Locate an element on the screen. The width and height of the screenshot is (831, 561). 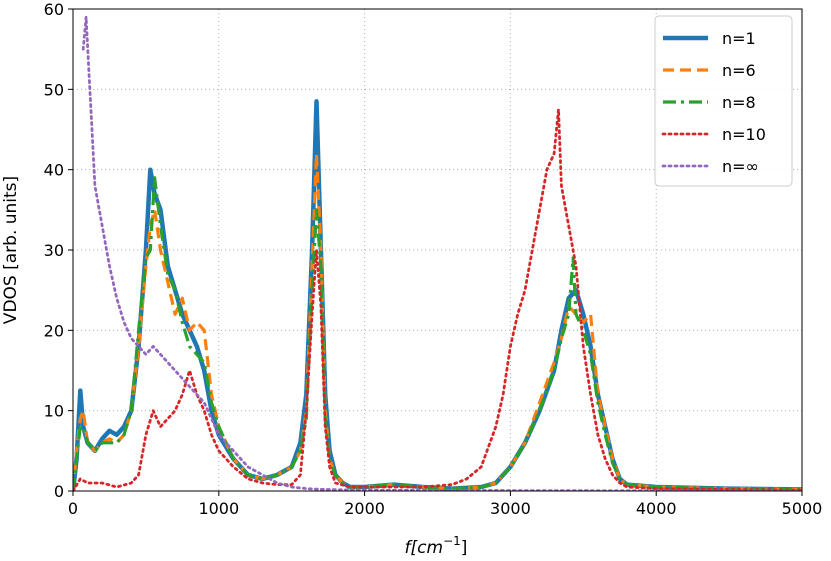
legend-label: n=1 is located at coordinates (739, 38).